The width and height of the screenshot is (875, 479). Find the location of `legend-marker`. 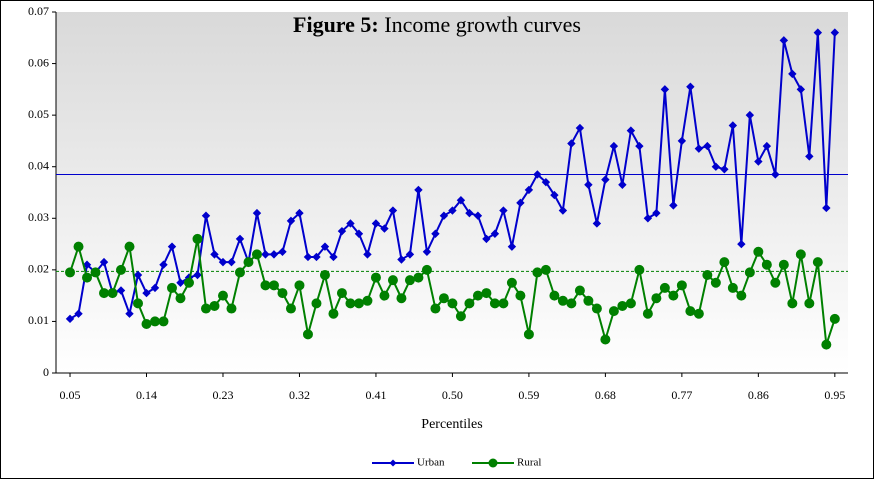

legend-marker is located at coordinates (393, 463).